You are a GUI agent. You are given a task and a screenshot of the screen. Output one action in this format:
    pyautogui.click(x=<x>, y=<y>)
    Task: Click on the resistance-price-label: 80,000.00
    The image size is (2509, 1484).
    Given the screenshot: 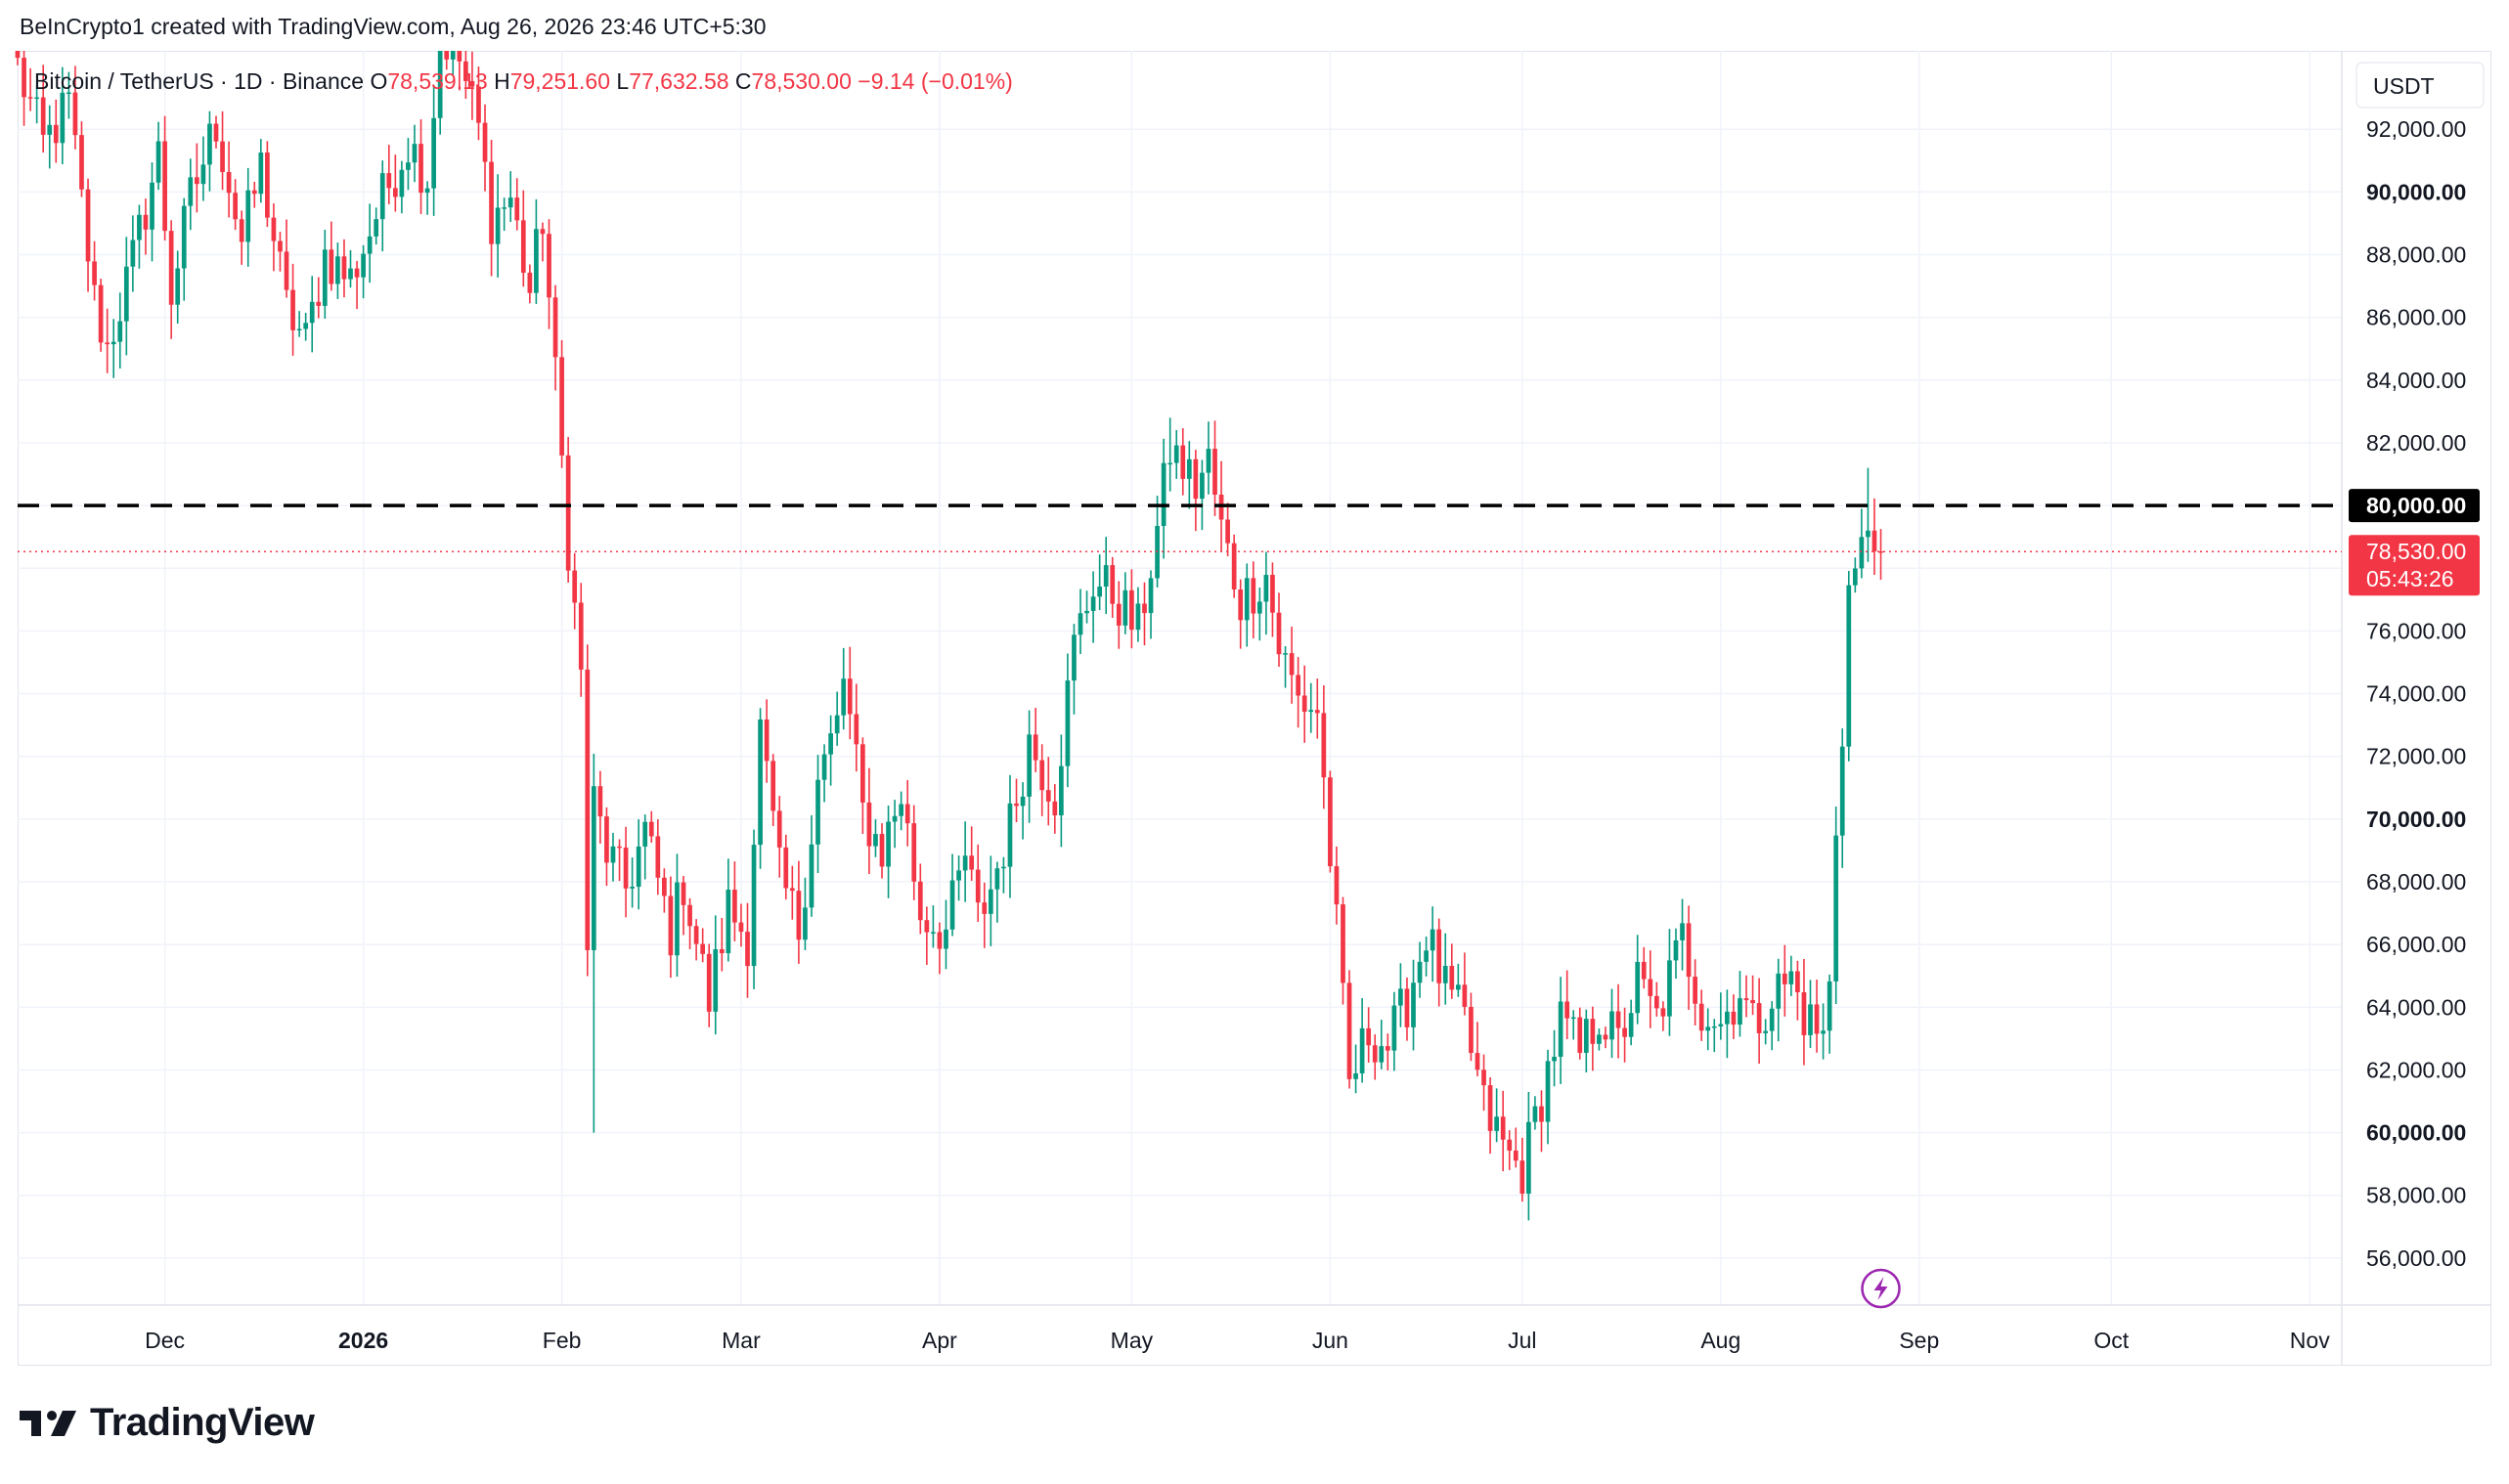 What is the action you would take?
    pyautogui.click(x=2416, y=505)
    